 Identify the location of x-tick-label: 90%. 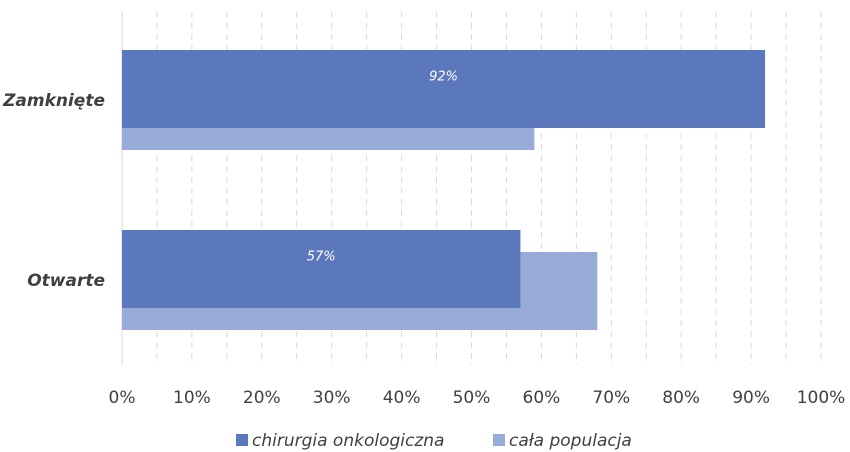
(751, 398).